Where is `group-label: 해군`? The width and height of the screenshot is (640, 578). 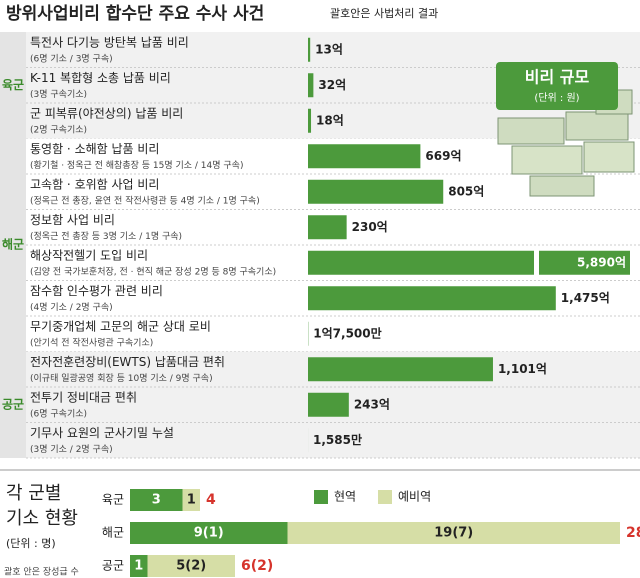
group-label: 해군 is located at coordinates (13, 245).